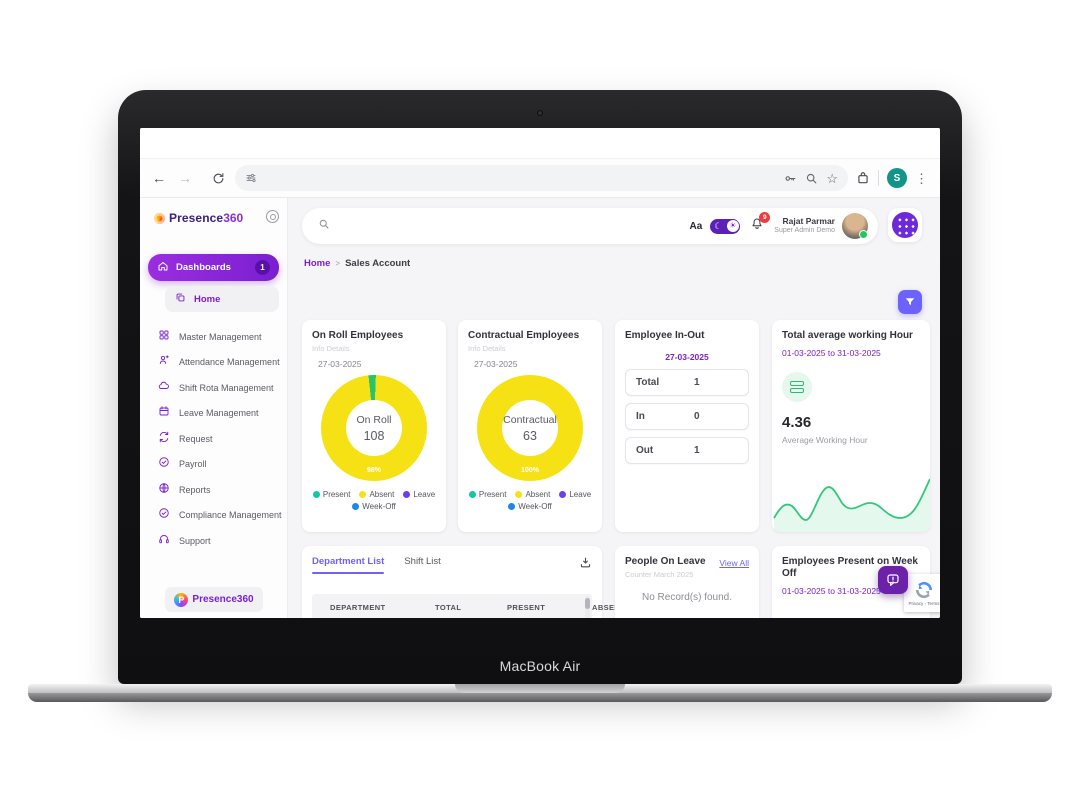 The image size is (1080, 810). Describe the element at coordinates (530, 470) in the screenshot. I see `donut-percent-label: 100%` at that location.